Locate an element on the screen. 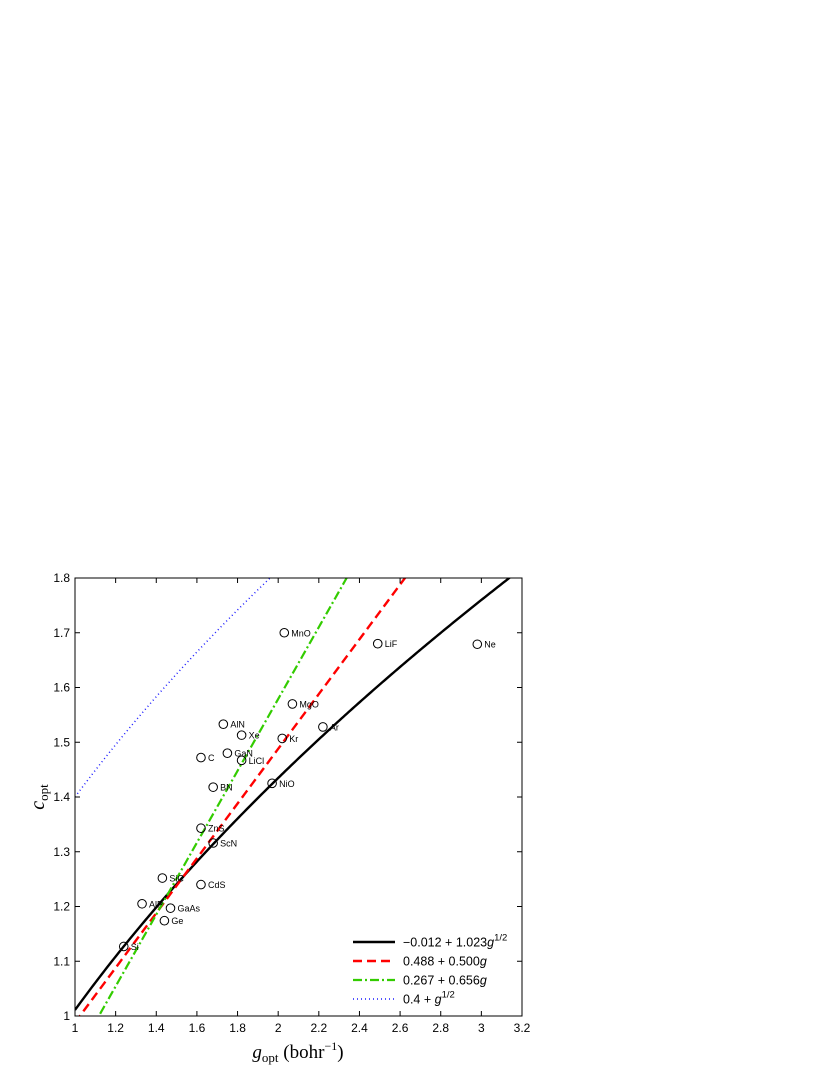 Image resolution: width=830 pixels, height=1075 pixels. x-tick-label: 1.4 is located at coordinates (156, 1028).